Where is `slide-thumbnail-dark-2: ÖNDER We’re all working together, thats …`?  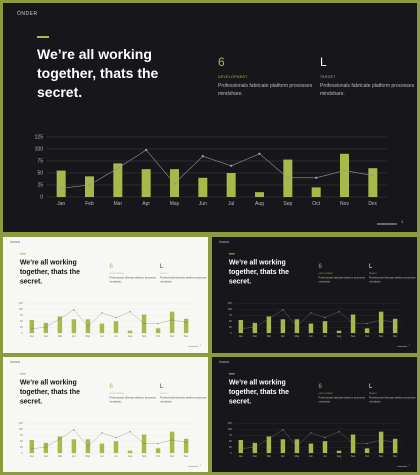
slide-thumbnail-dark-2: ÖNDER We’re all working together, thats … is located at coordinates (314, 414).